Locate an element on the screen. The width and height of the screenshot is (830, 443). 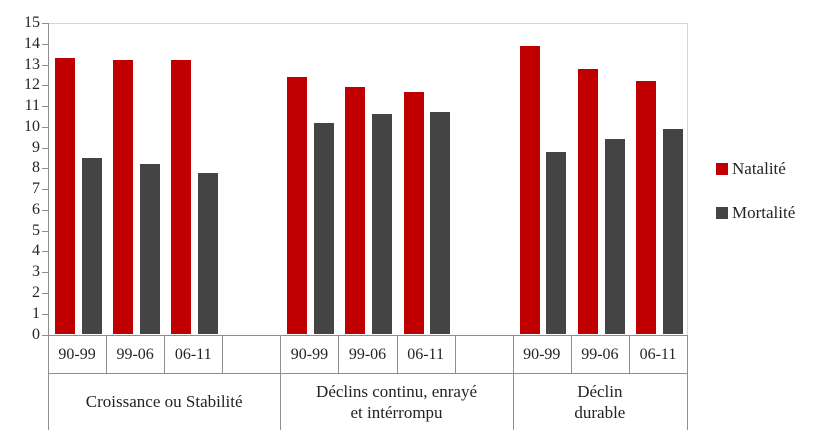
y-tick-label: 2 is located at coordinates (36, 292).